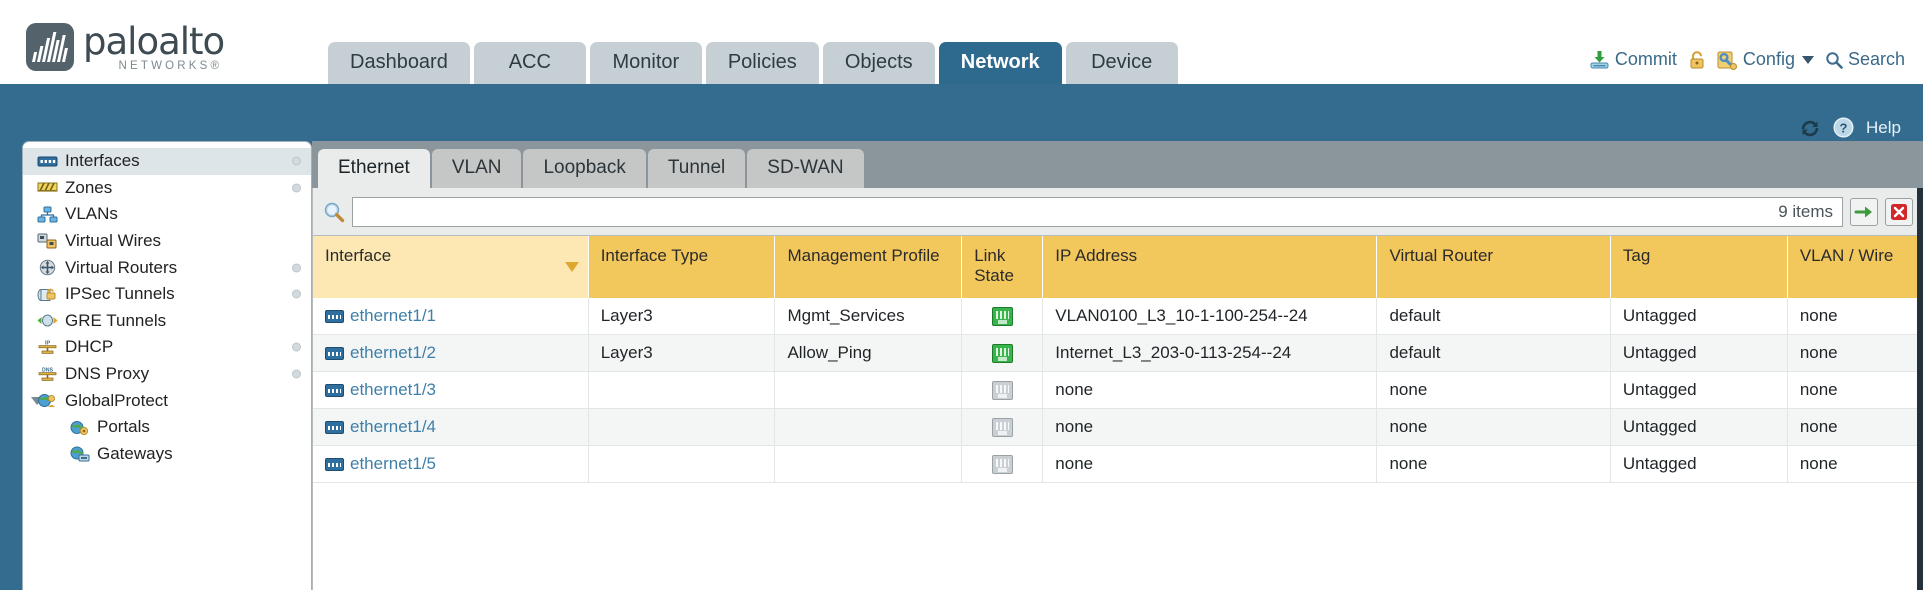  Describe the element at coordinates (529, 63) in the screenshot. I see `nav-tab-acc: ACC` at that location.